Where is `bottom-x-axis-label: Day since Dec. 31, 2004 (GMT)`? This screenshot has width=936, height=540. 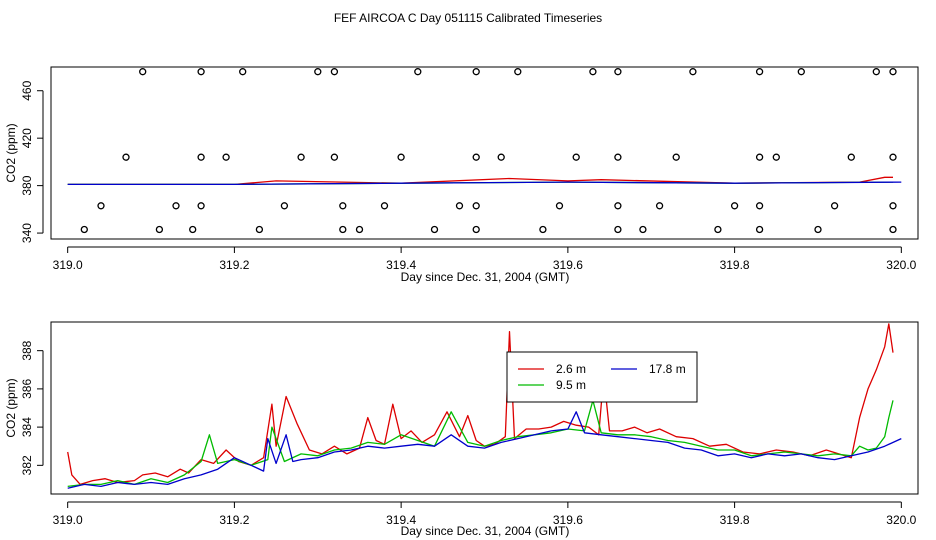 bottom-x-axis-label: Day since Dec. 31, 2004 (GMT) is located at coordinates (485, 531).